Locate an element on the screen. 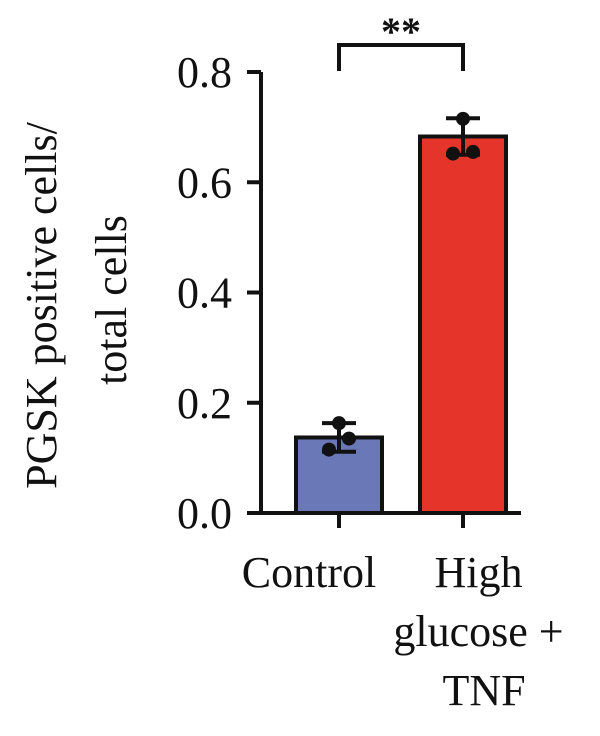 Image resolution: width=600 pixels, height=736 pixels. y-axis-title: PGSK positive cells/ total cells is located at coordinates (76, 300).